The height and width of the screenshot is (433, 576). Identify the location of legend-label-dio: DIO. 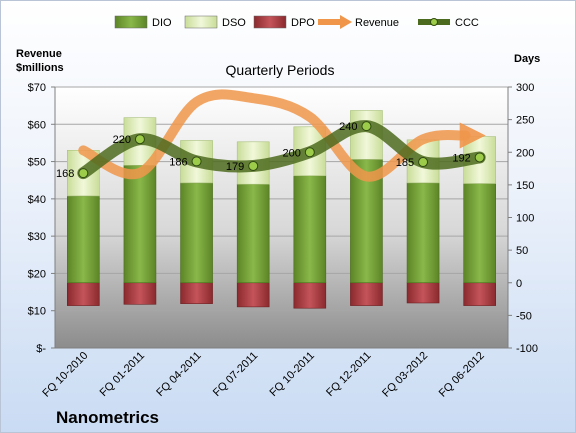
(162, 23).